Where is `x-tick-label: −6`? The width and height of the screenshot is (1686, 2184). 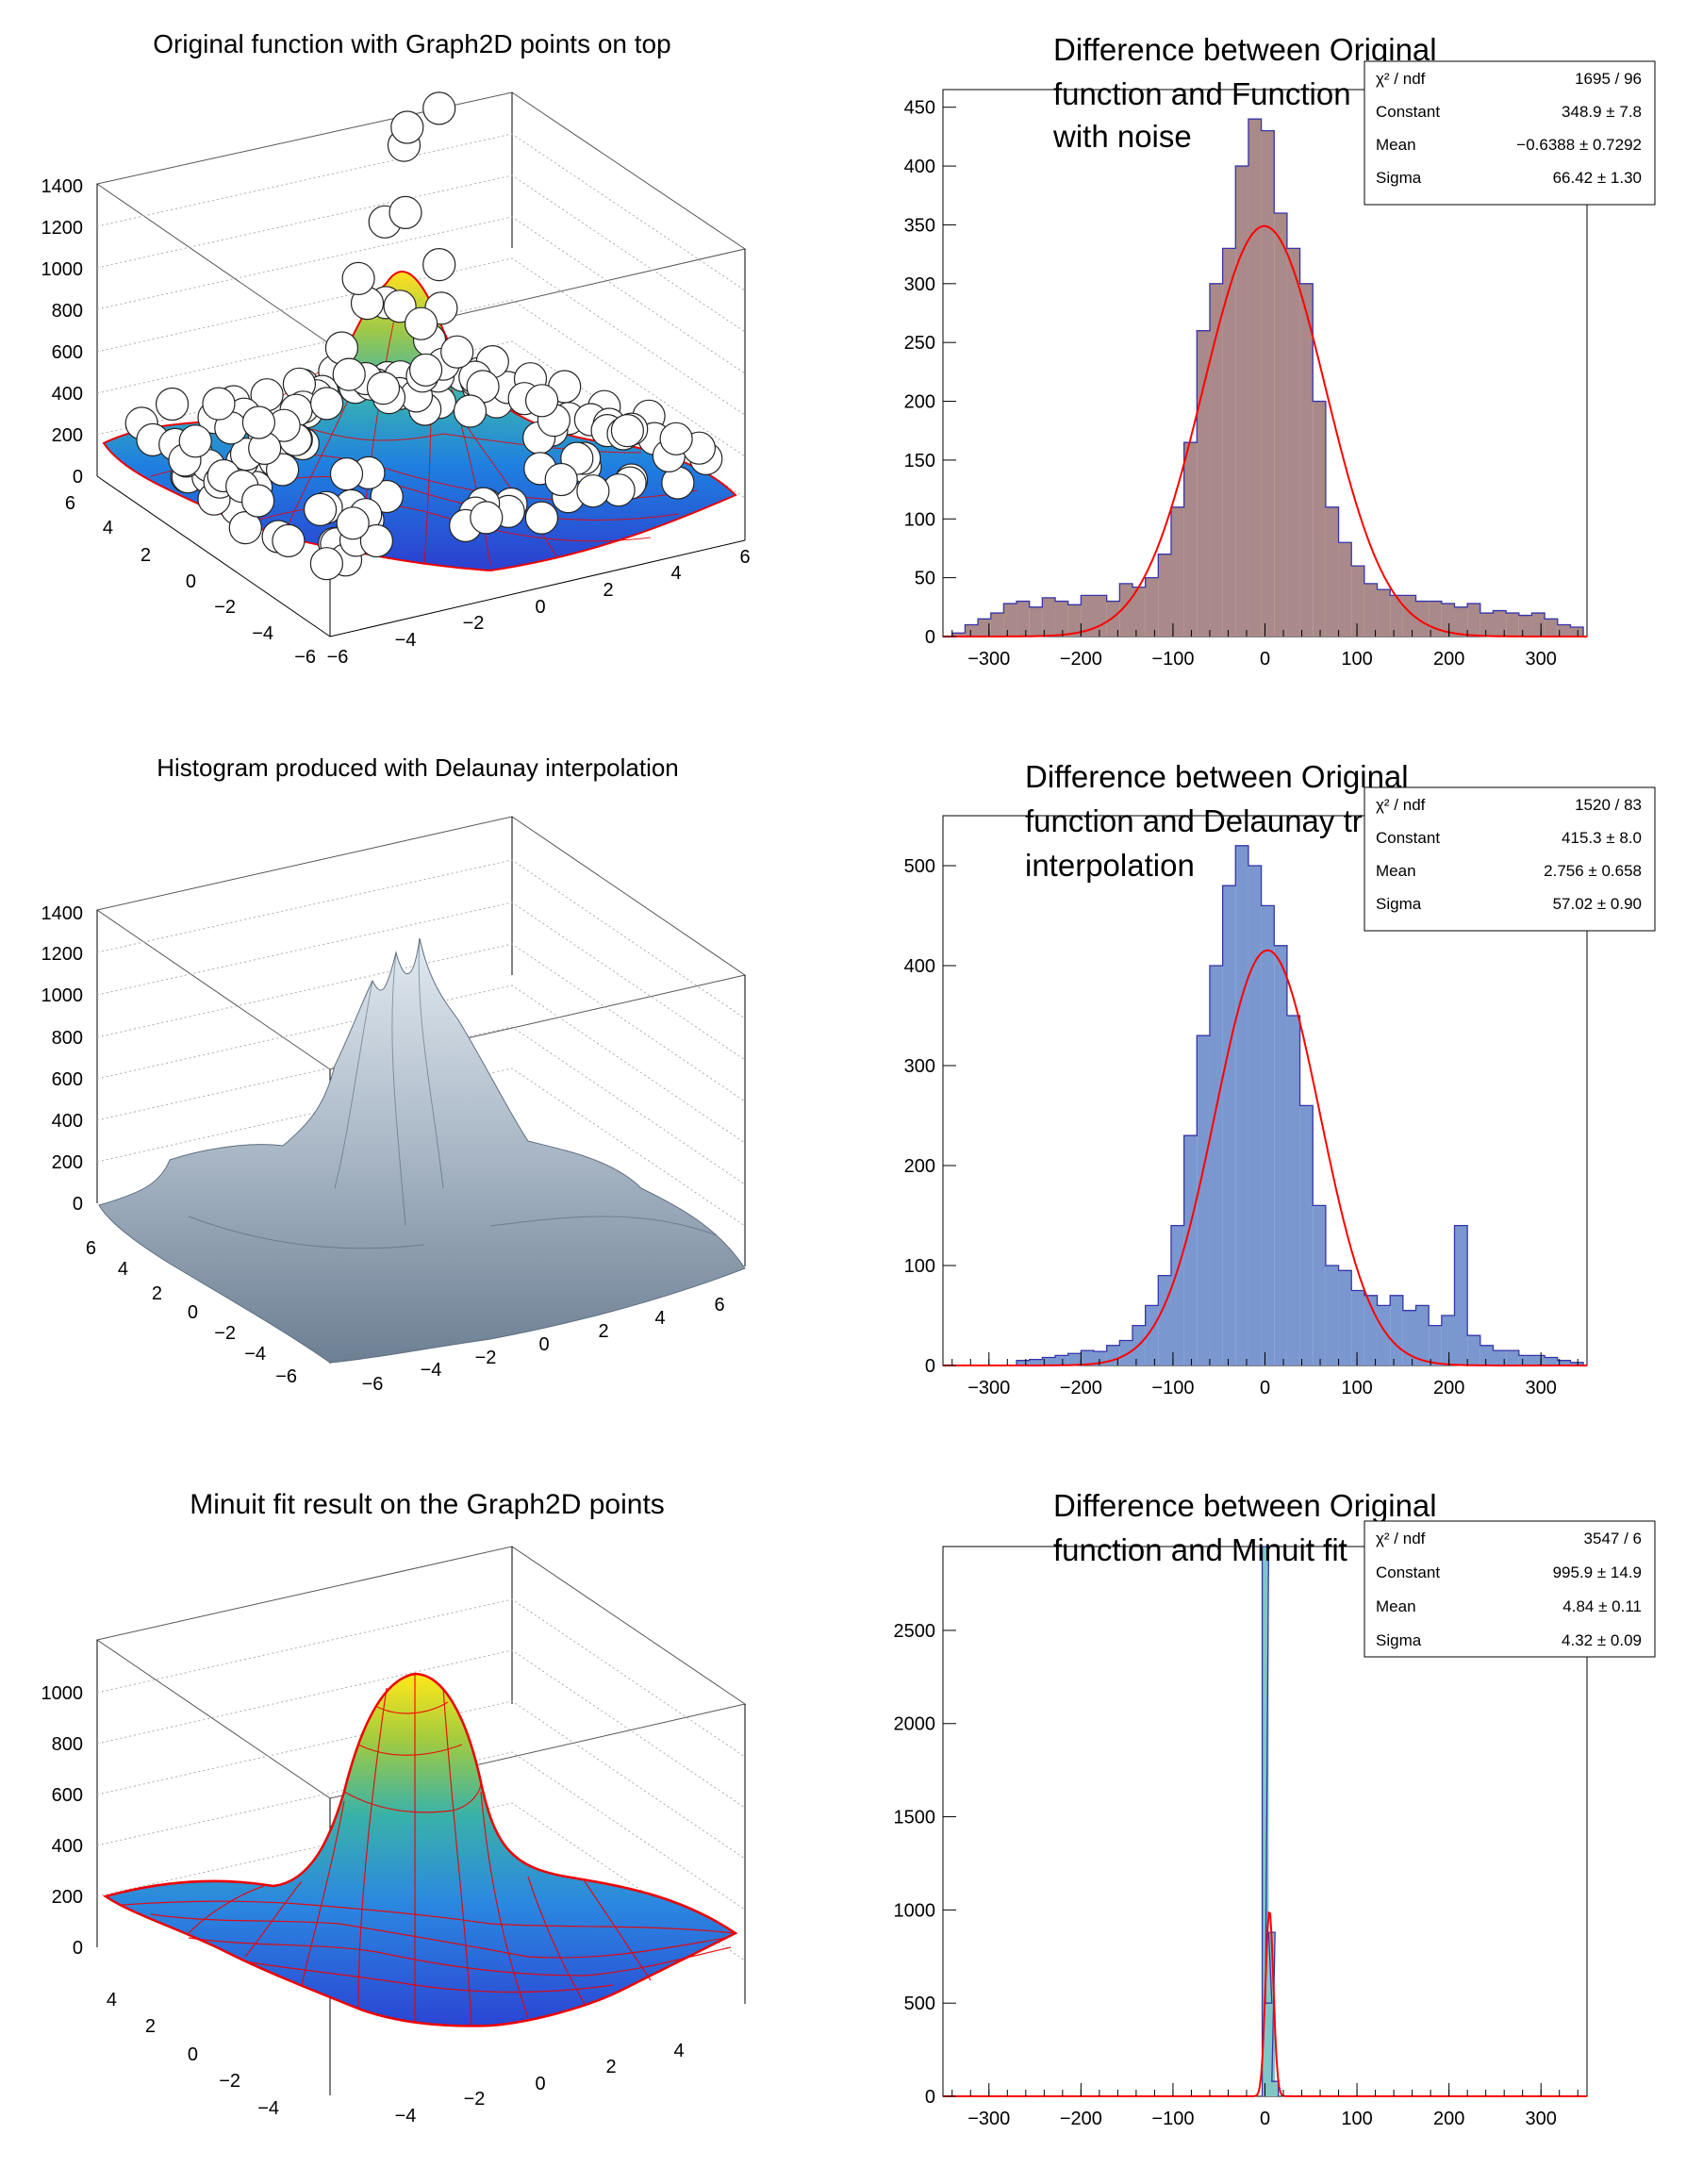 x-tick-label: −6 is located at coordinates (338, 658).